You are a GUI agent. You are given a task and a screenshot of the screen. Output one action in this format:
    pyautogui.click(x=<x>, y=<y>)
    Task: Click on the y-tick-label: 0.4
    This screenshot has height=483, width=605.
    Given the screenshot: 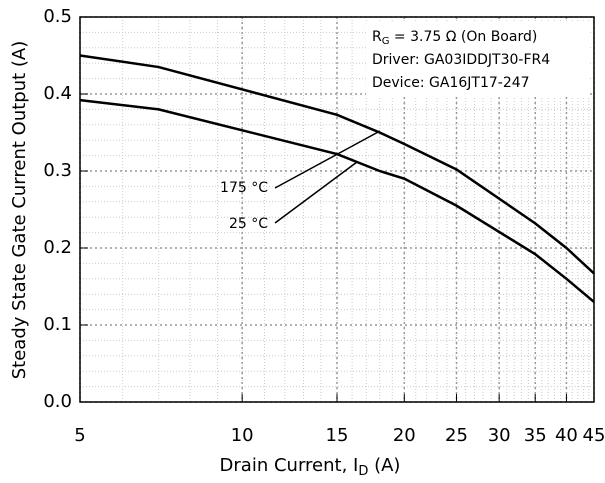 What is the action you would take?
    pyautogui.click(x=57, y=93)
    